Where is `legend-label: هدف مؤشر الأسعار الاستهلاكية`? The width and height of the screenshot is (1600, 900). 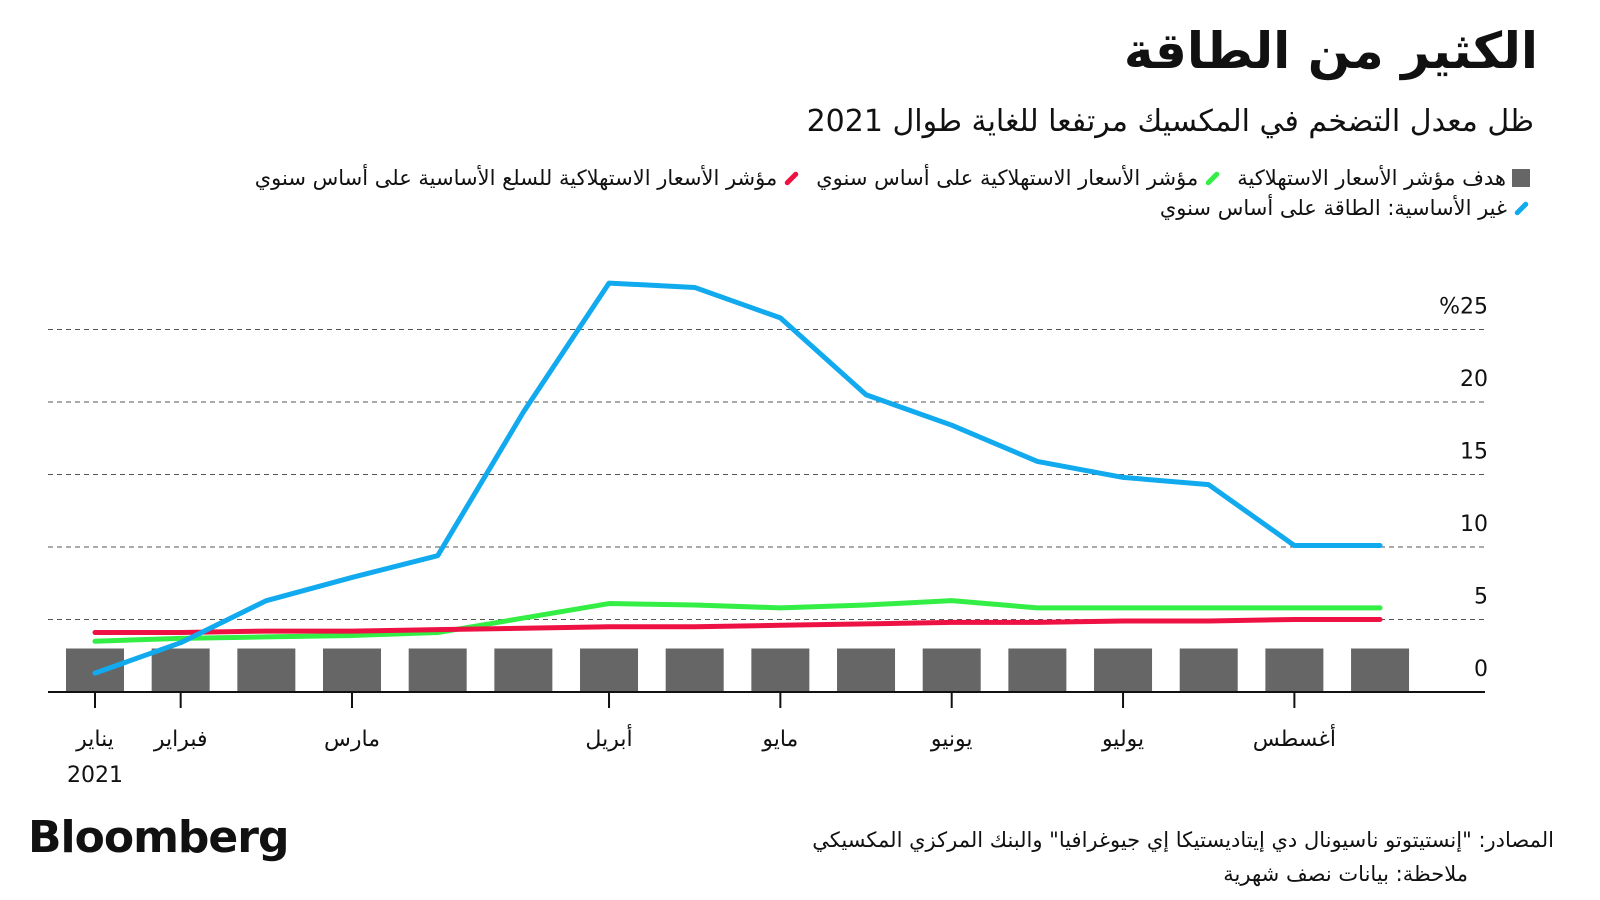 legend-label: هدف مؤشر الأسعار الاستهلاكية is located at coordinates (1371, 178).